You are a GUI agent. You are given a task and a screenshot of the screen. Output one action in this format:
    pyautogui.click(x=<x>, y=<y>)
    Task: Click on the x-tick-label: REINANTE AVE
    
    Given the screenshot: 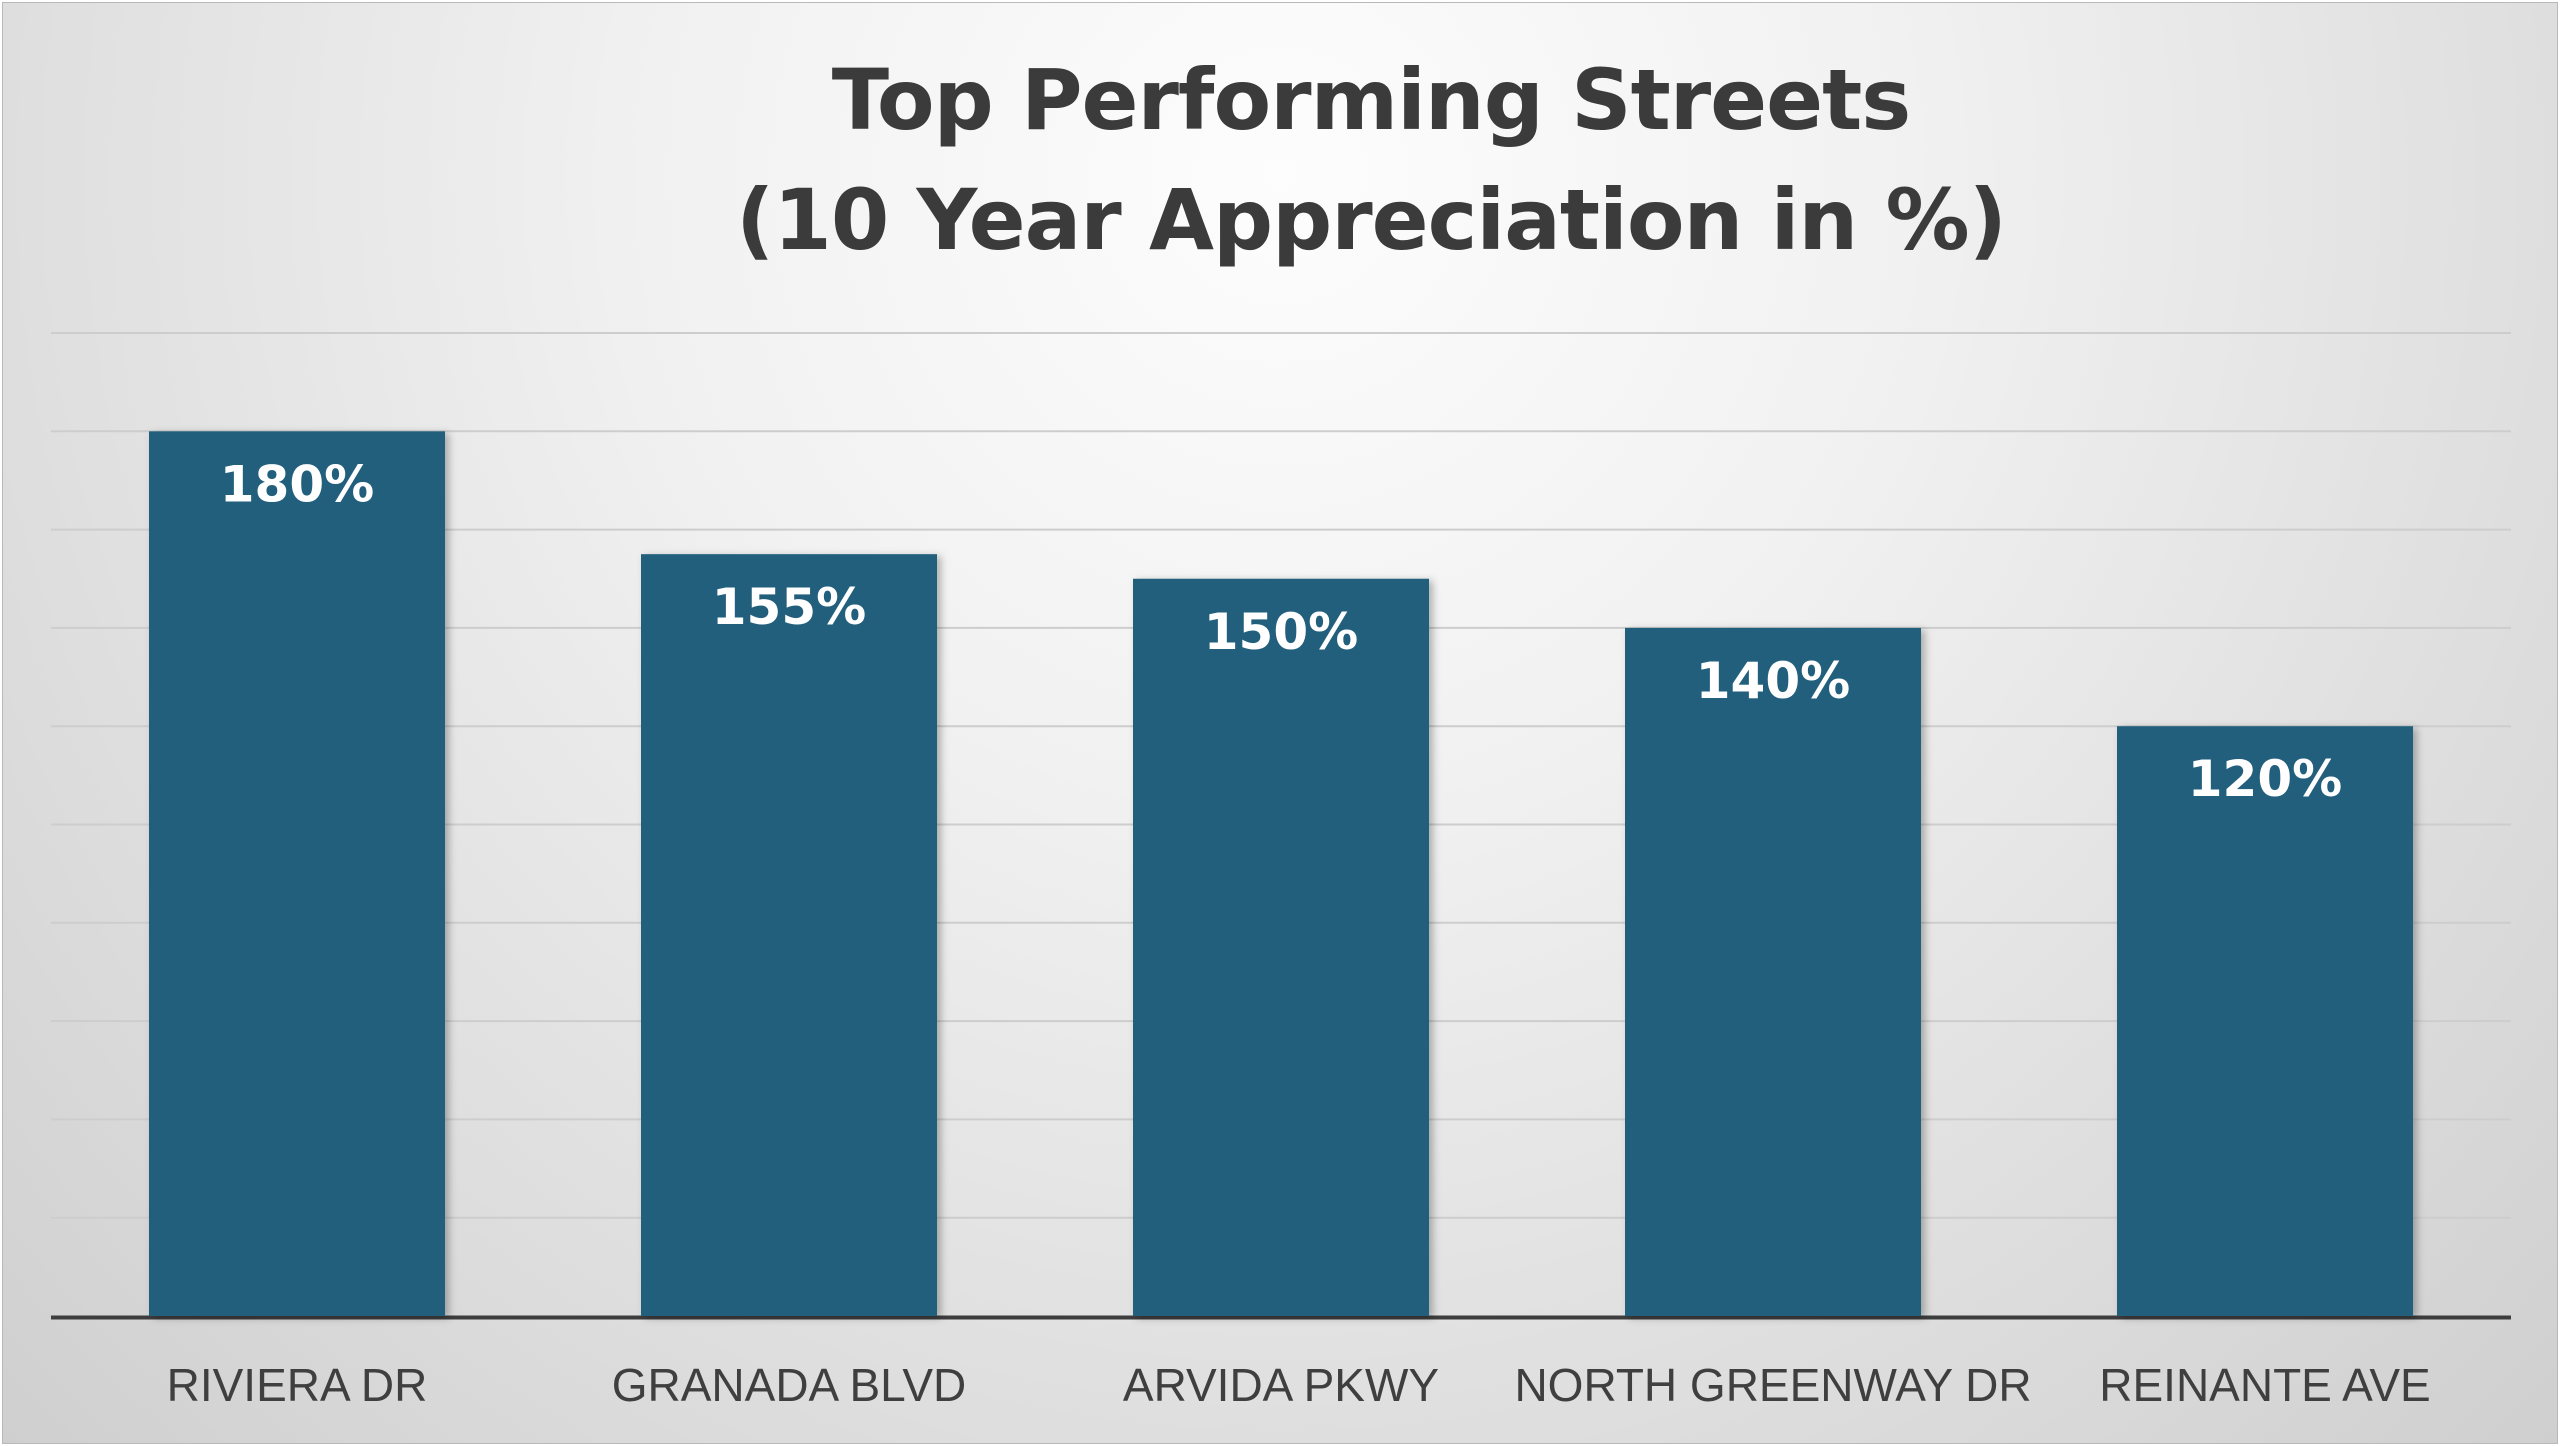 What is the action you would take?
    pyautogui.click(x=2264, y=1385)
    